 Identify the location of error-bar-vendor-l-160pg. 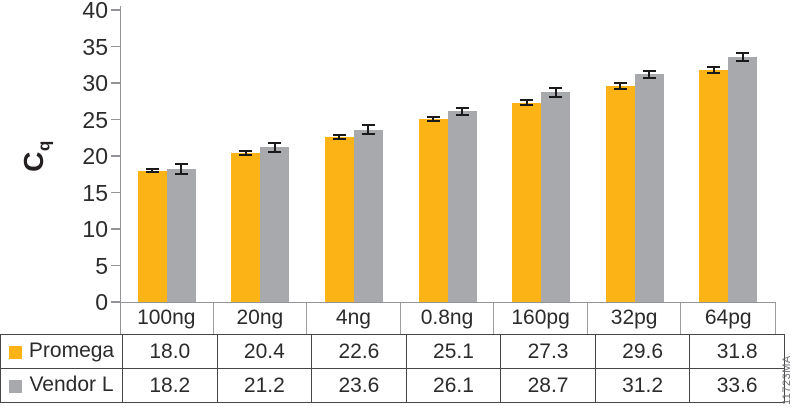
(556, 92).